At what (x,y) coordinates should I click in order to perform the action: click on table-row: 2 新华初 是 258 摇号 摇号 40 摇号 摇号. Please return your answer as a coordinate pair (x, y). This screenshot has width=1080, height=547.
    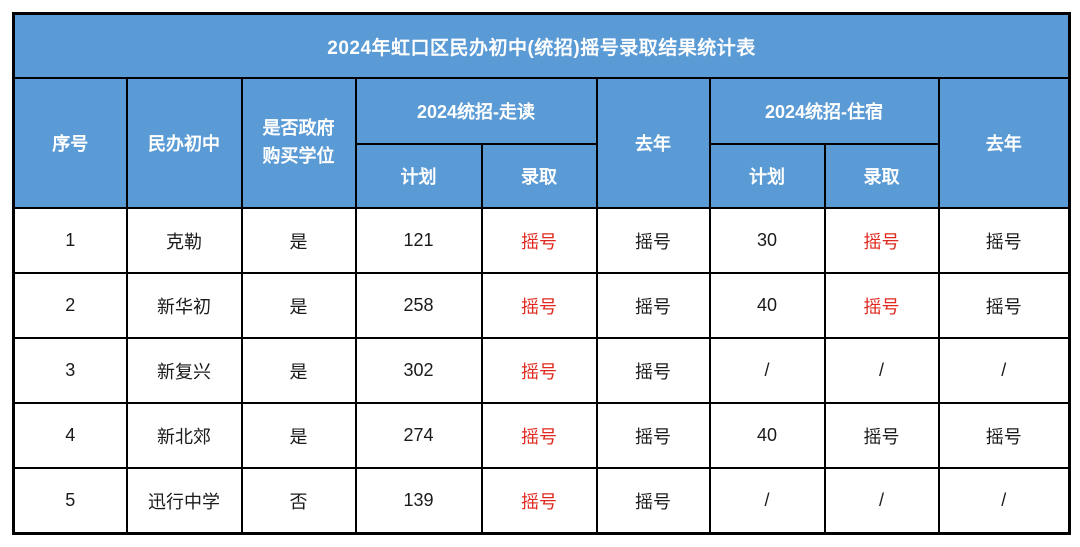
    Looking at the image, I should click on (541, 305).